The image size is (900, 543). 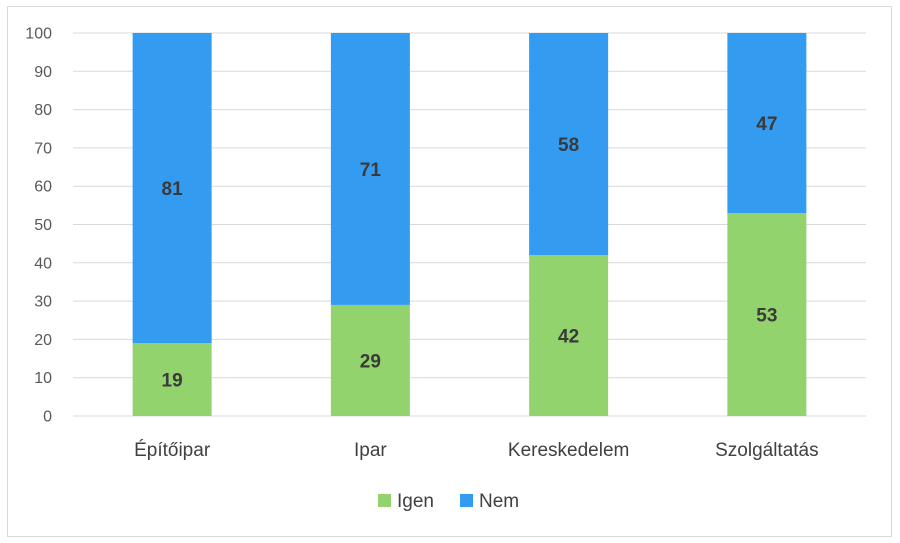 I want to click on legend-swatch-nem, so click(x=466, y=500).